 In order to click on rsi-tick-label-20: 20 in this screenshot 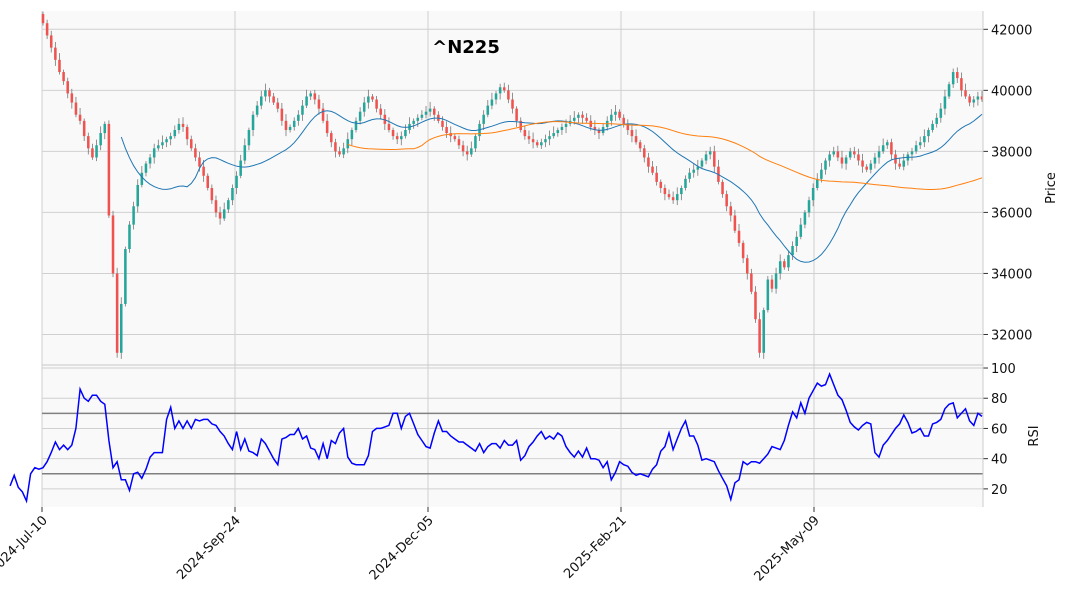, I will do `click(999, 490)`.